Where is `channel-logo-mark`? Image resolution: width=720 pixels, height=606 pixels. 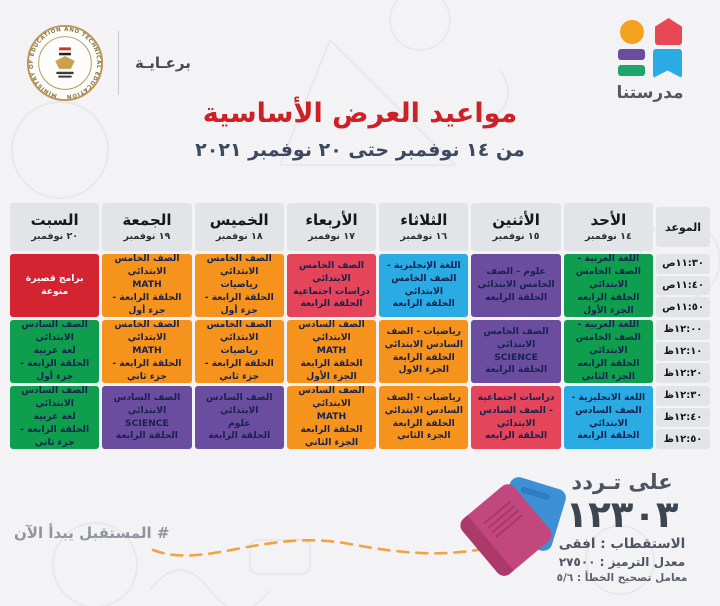 channel-logo-mark is located at coordinates (650, 48).